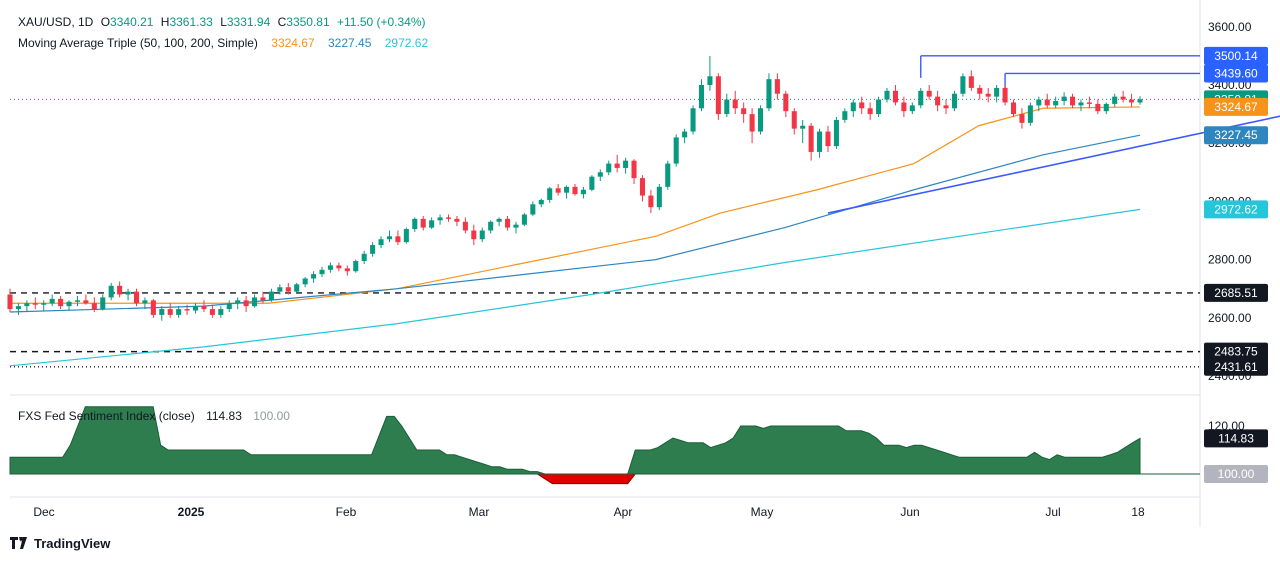 The width and height of the screenshot is (1280, 562). What do you see at coordinates (1052, 512) in the screenshot?
I see `x-tick-label: Jul` at bounding box center [1052, 512].